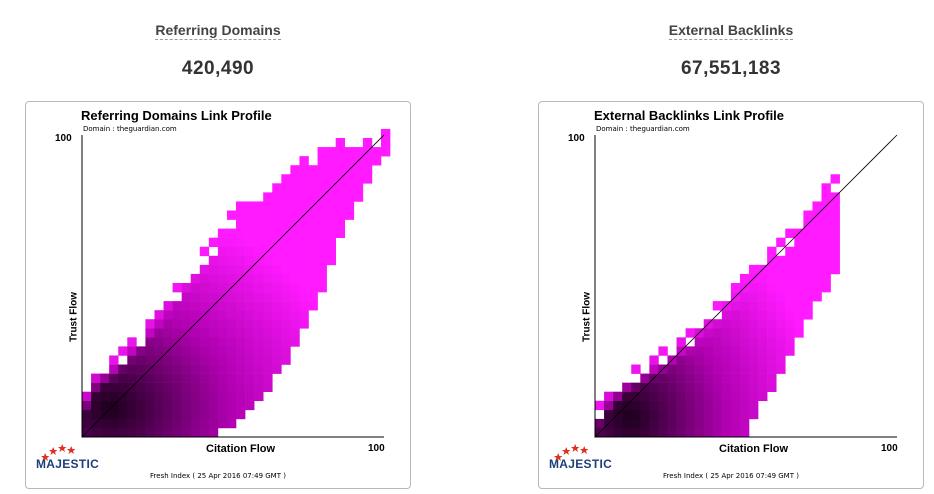 This screenshot has height=494, width=934. I want to click on x-max-tick: 100, so click(889, 448).